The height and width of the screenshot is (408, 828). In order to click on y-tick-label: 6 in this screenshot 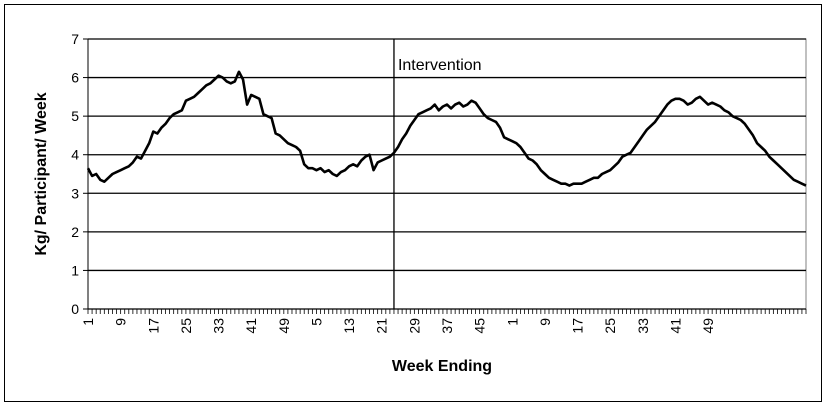, I will do `click(75, 78)`.